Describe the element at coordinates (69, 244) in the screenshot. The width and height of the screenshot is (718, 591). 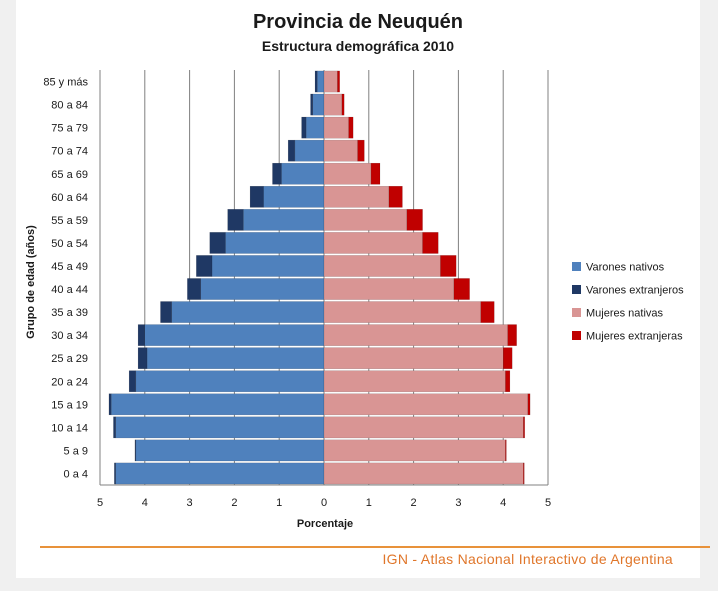
I see `y-tick-label: 50 a 54` at that location.